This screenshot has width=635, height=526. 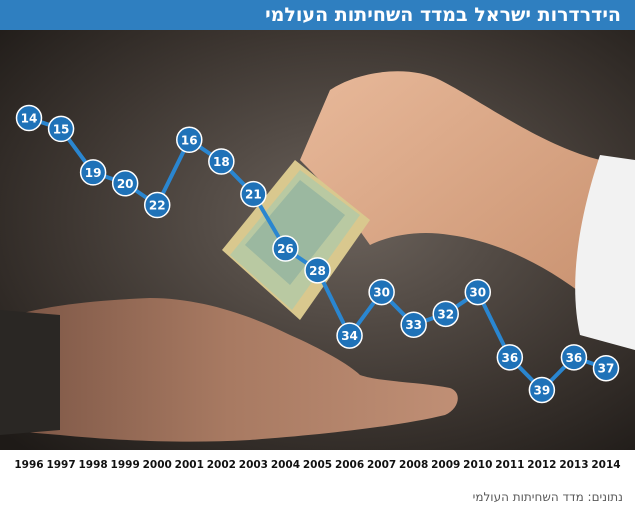 I want to click on data-label: 20, so click(x=125, y=184).